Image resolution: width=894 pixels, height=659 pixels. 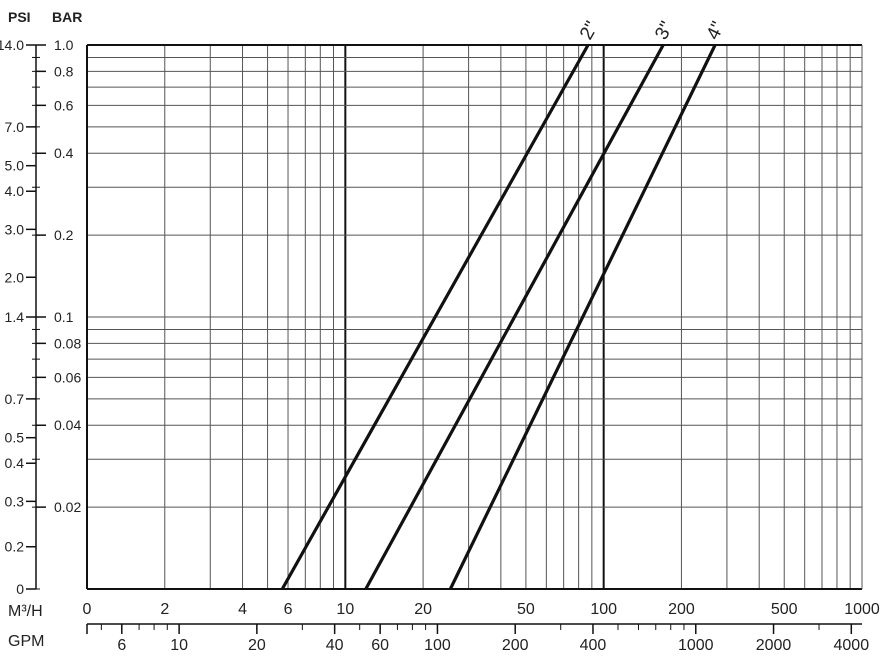 What do you see at coordinates (15, 191) in the screenshot?
I see `psi-tick-label: 4.0` at bounding box center [15, 191].